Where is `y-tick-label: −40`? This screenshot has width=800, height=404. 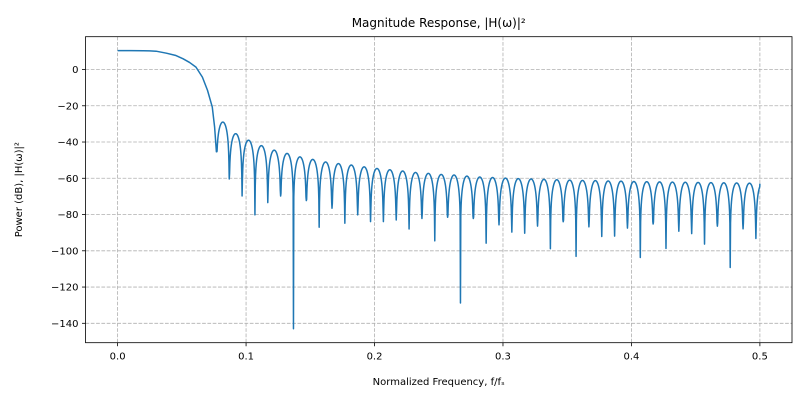 y-tick-label: −40 is located at coordinates (67, 143).